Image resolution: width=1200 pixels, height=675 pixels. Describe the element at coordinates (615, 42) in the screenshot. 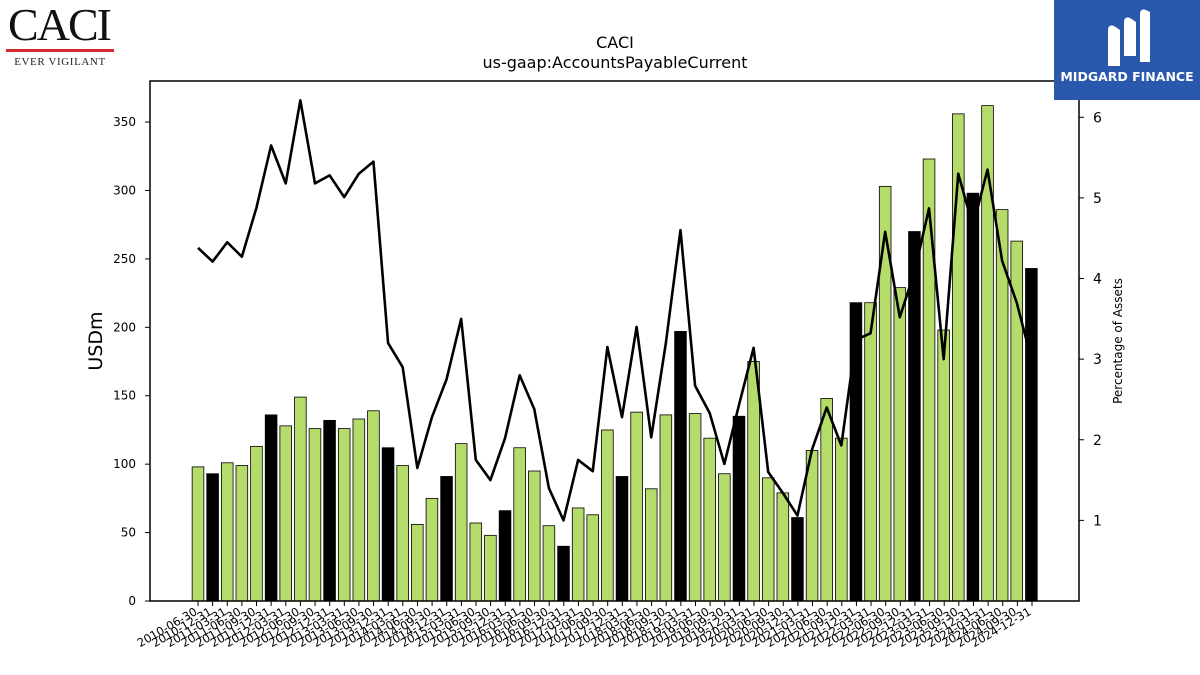

I see `chart-title: CACI` at that location.